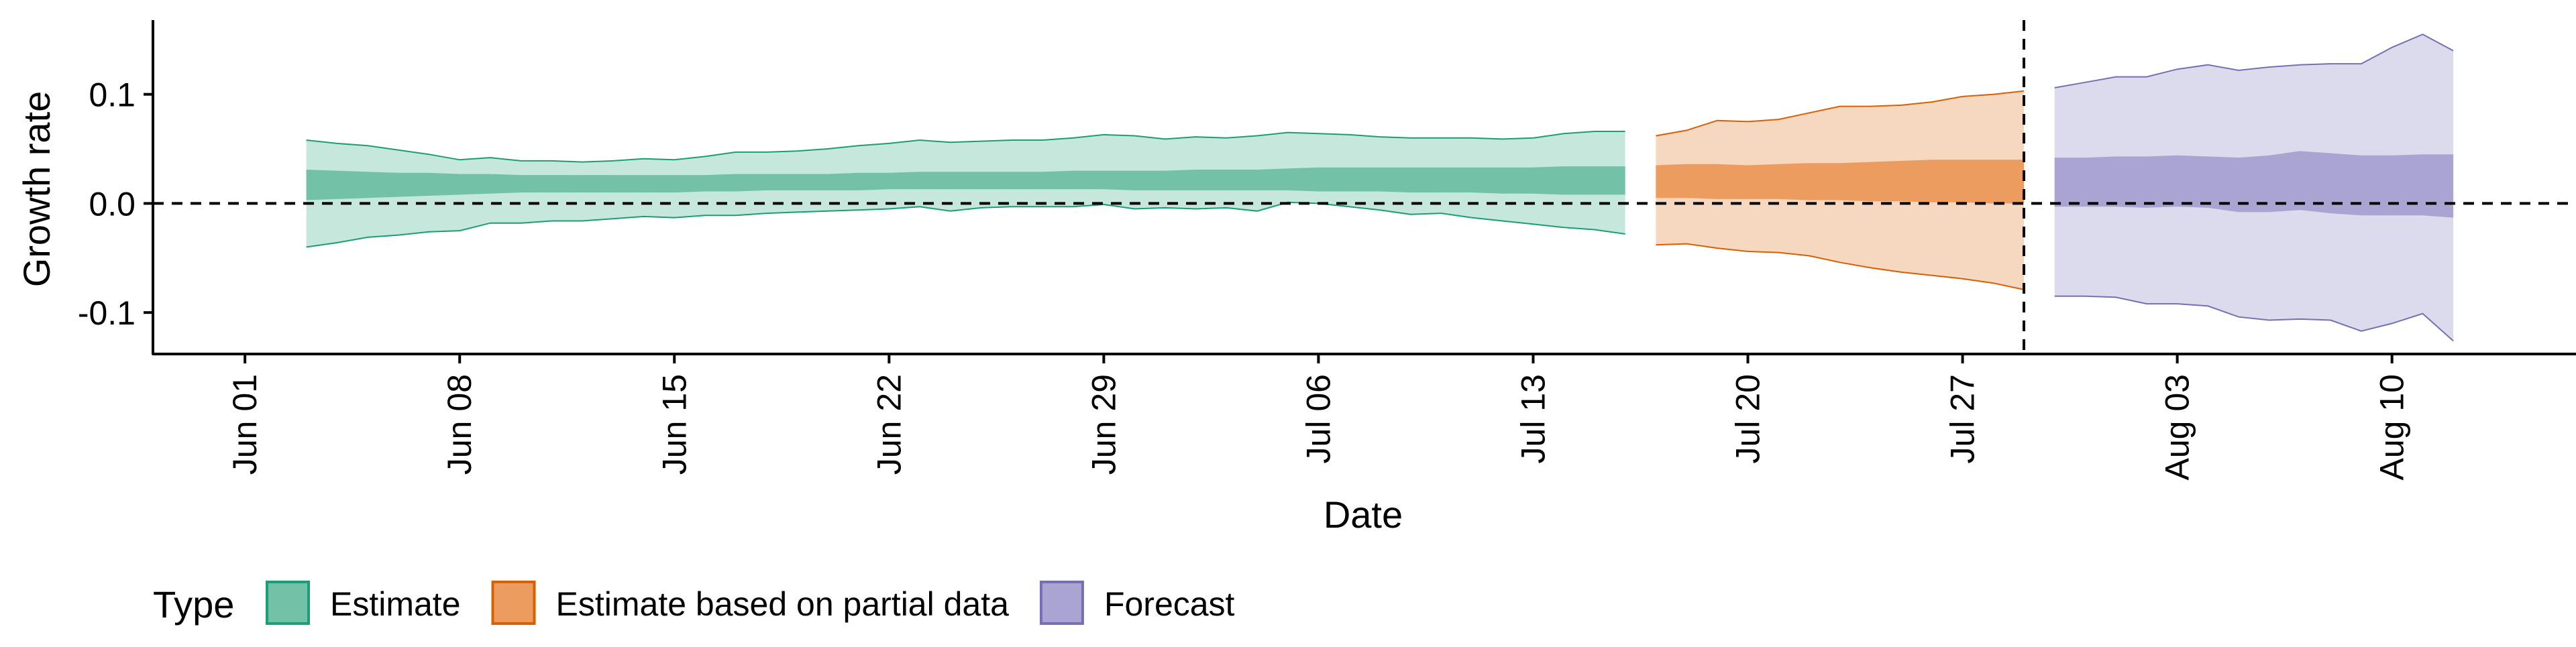 The width and height of the screenshot is (2576, 647). Describe the element at coordinates (1061, 603) in the screenshot. I see `legend-key-forecast` at that location.